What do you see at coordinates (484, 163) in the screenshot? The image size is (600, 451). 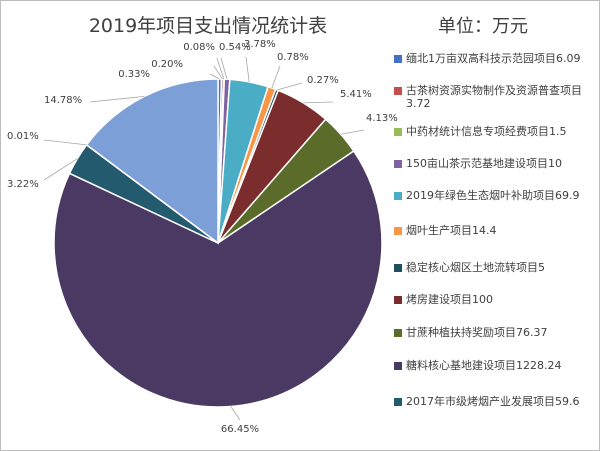 I see `legend-label: 150亩山茶示范基地建设项目10` at bounding box center [484, 163].